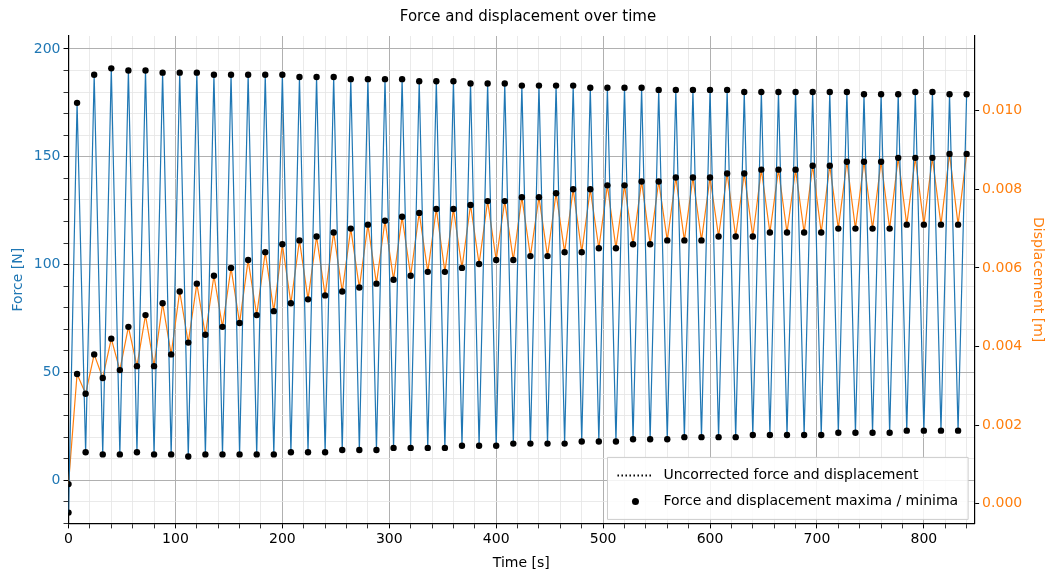 The image size is (1058, 578). What do you see at coordinates (1002, 109) in the screenshot?
I see `y2-tick-label: 0.010` at bounding box center [1002, 109].